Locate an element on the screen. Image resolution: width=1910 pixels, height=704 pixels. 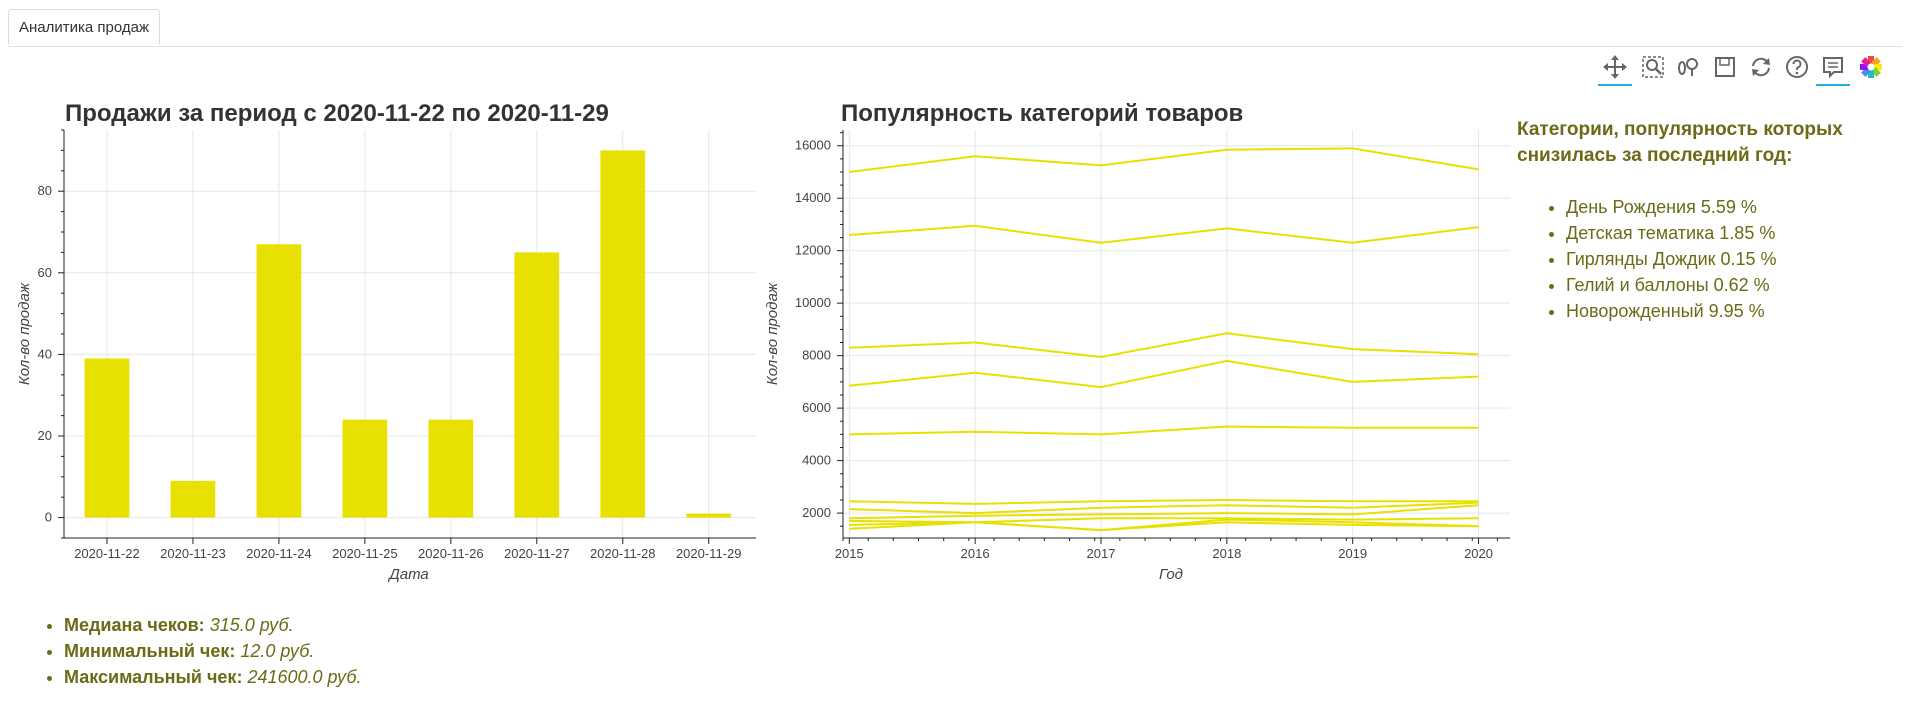
line-x-tick-label: 2017 is located at coordinates (1101, 553).